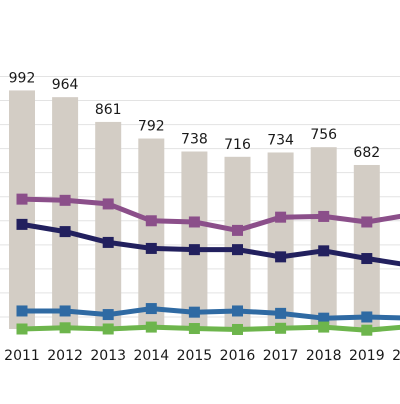 The width and height of the screenshot is (400, 404). I want to click on series-1-point-2014, so click(151, 220).